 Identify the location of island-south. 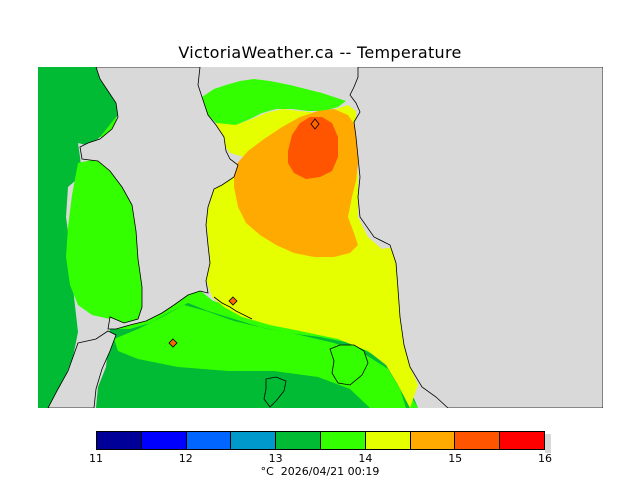
(275, 392).